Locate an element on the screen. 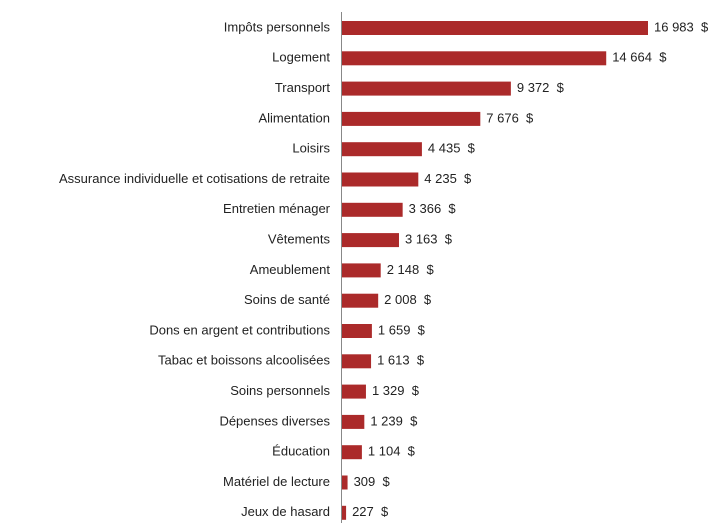 The image size is (719, 523). category-label: Éducation is located at coordinates (301, 451).